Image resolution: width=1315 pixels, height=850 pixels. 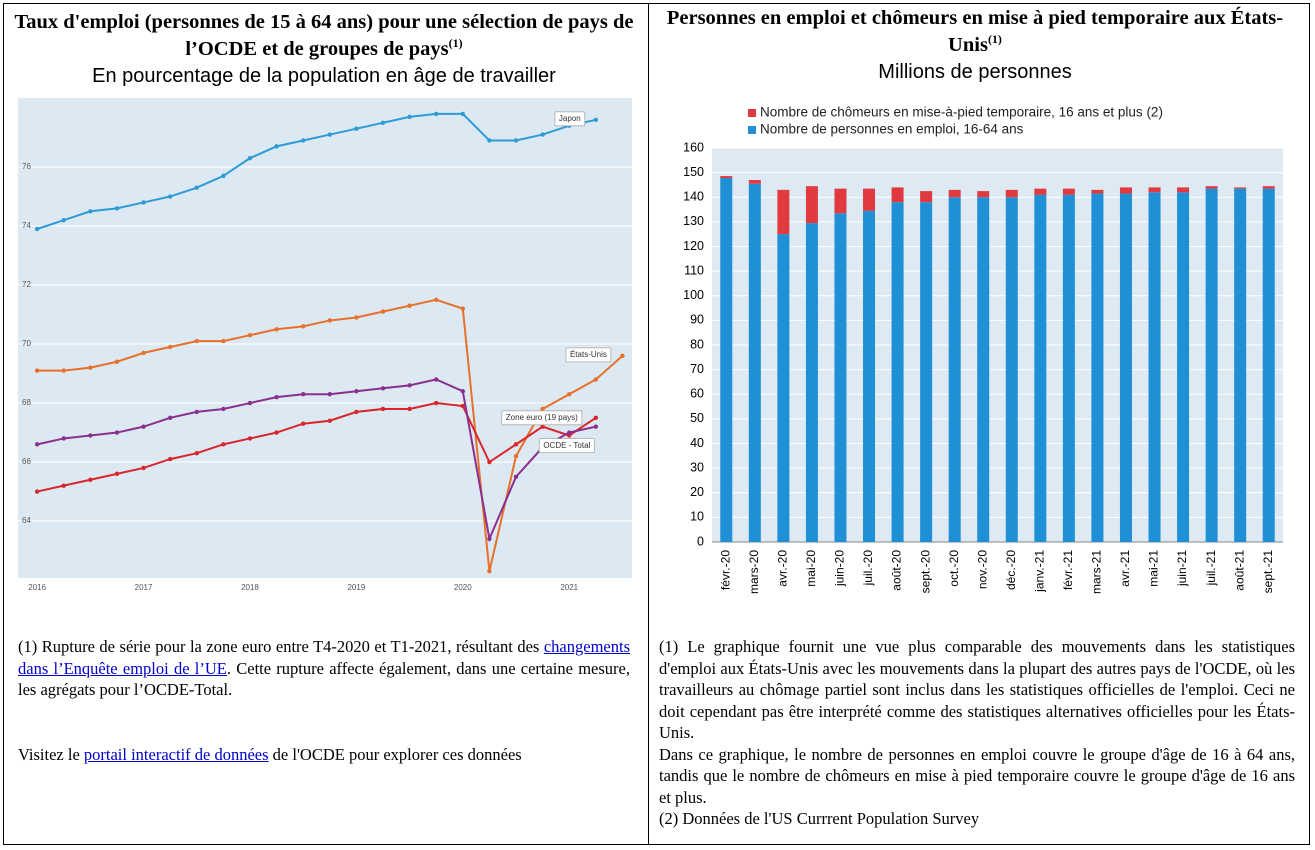 I want to click on x-tick-label: mars-20, so click(x=754, y=572).